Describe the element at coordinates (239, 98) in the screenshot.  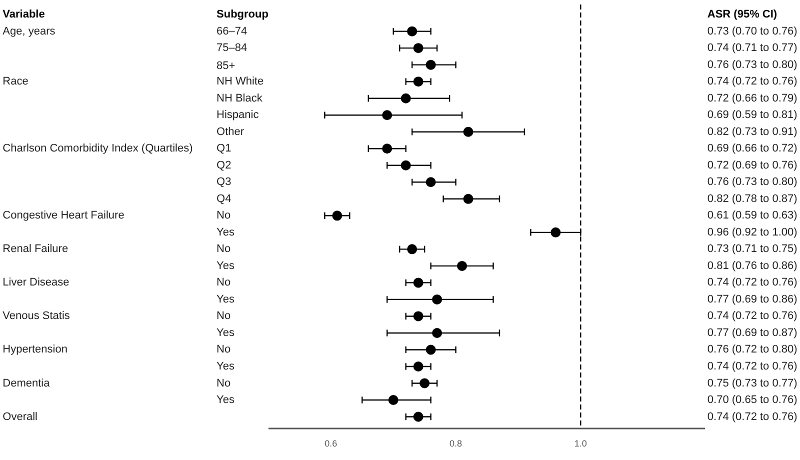
I see `y-tick-label: NH Black` at that location.